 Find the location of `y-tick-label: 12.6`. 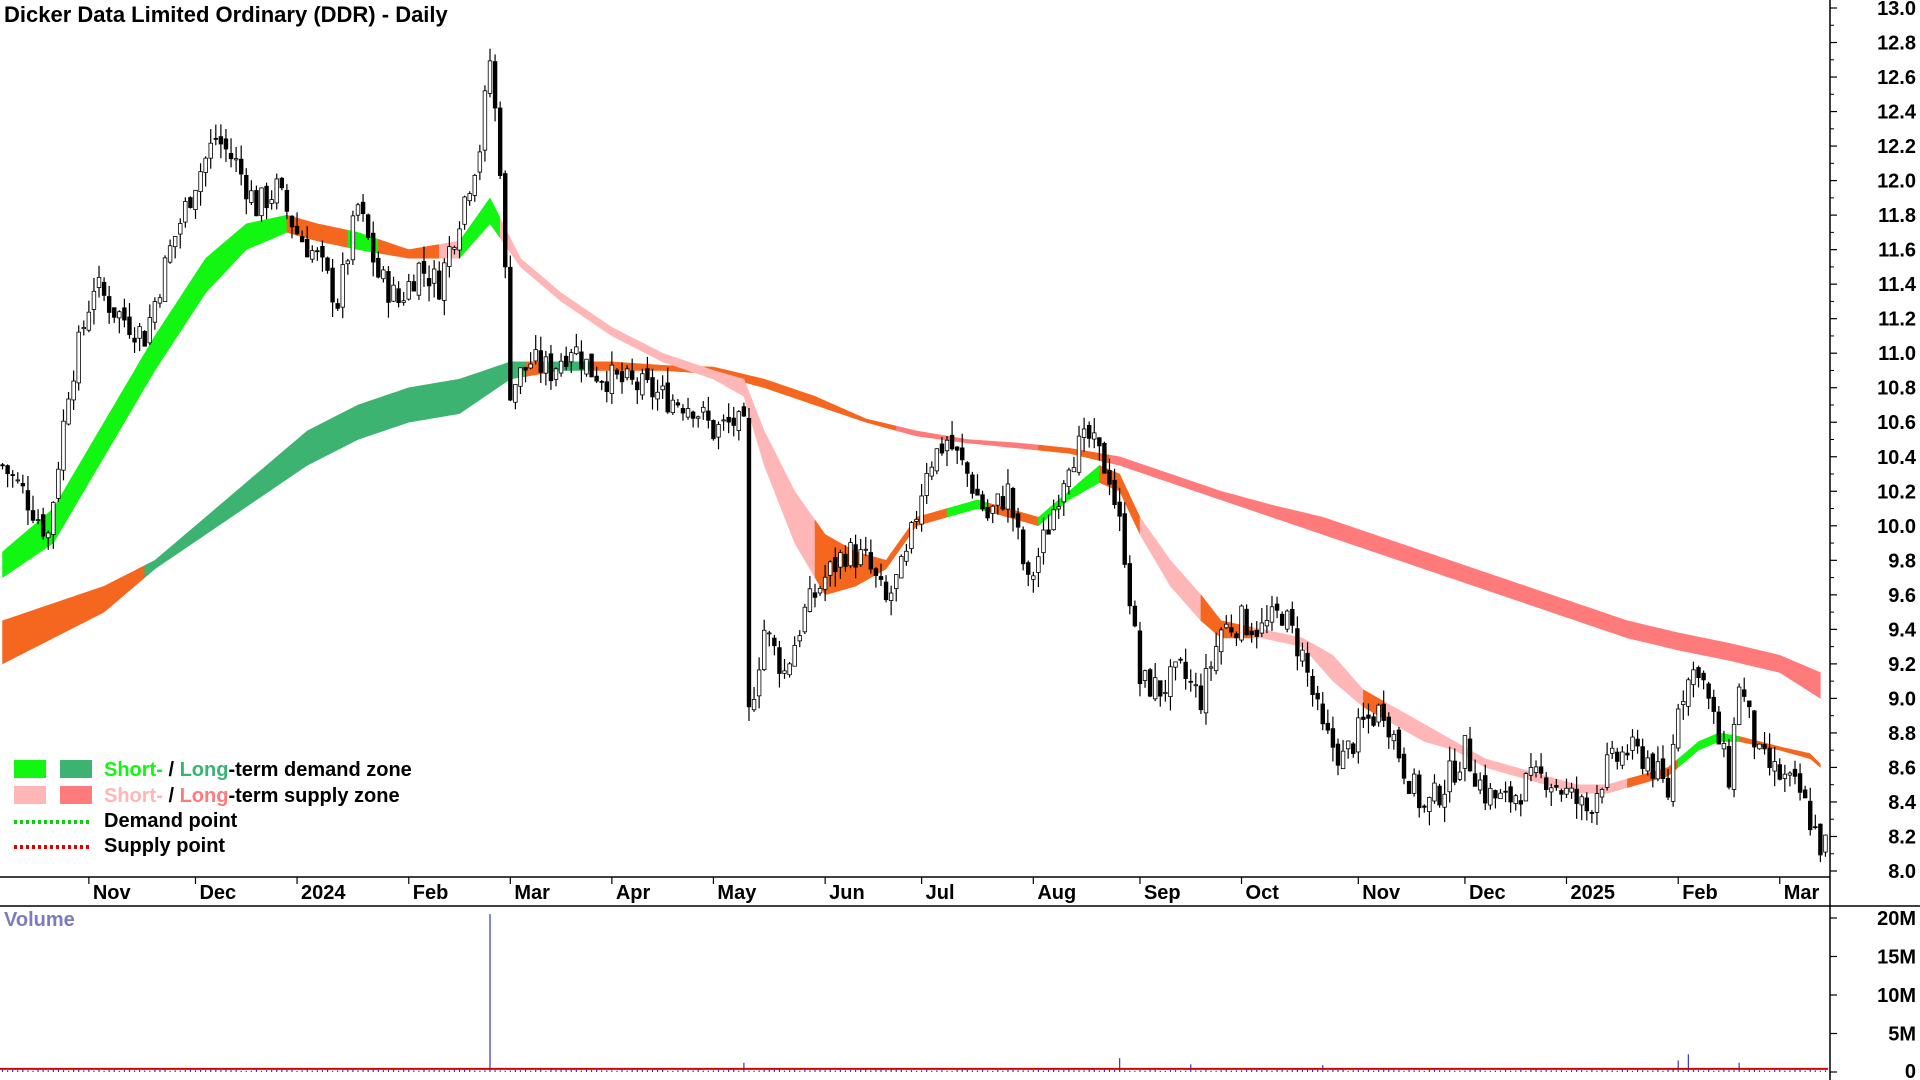

y-tick-label: 12.6 is located at coordinates (1896, 78).